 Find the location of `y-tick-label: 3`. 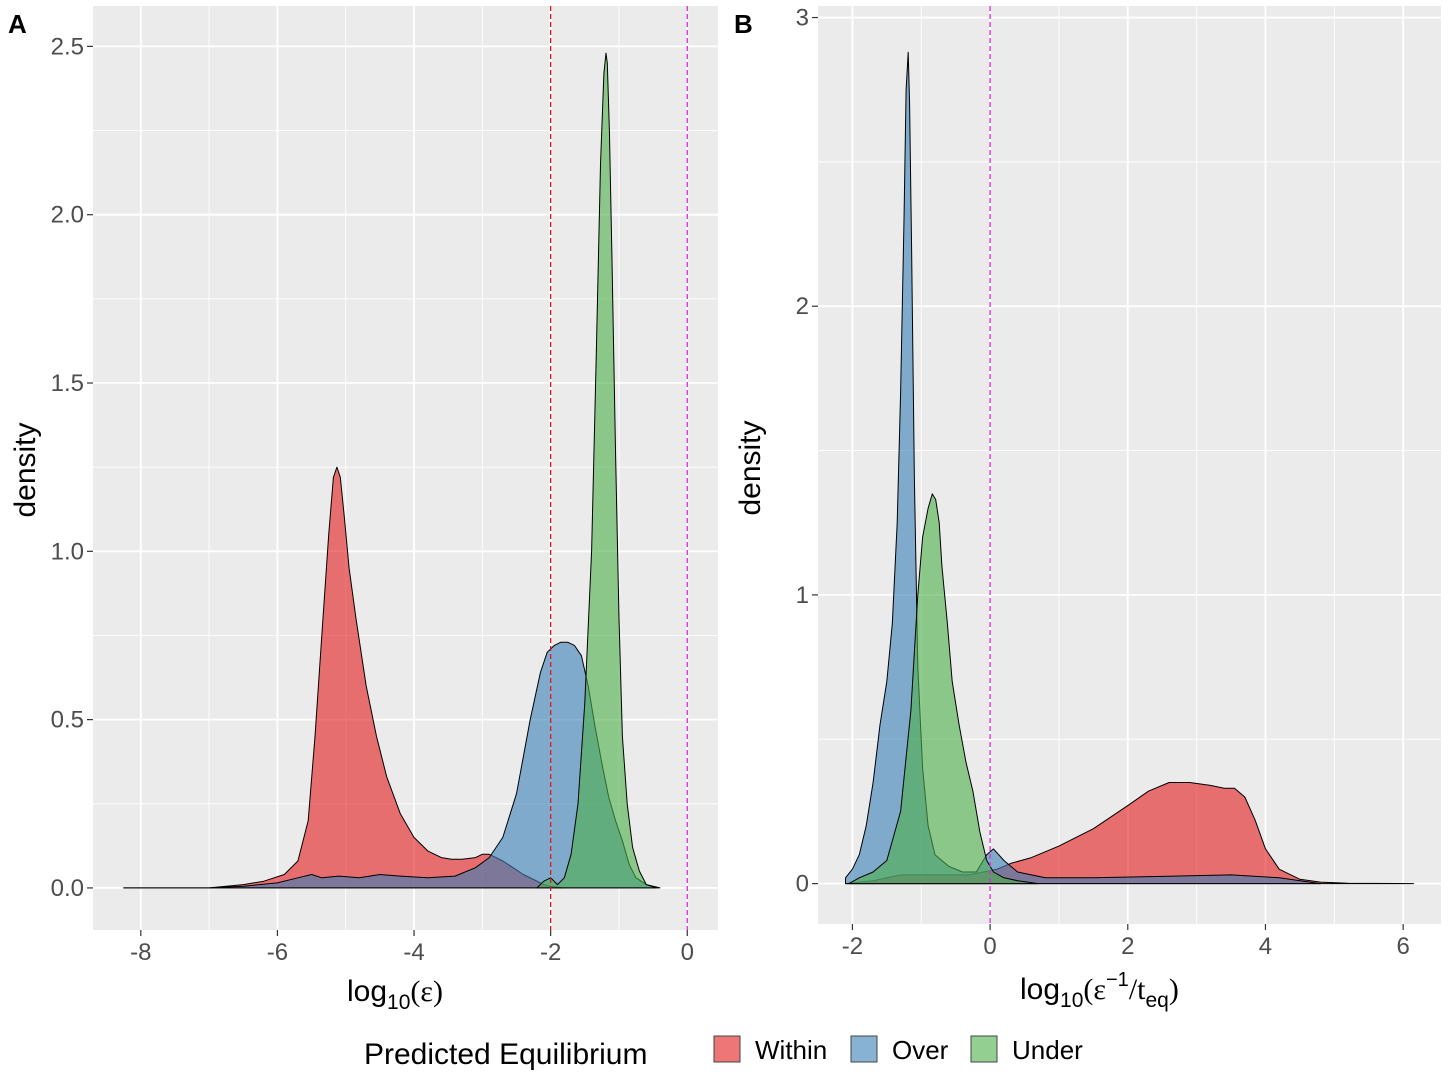

y-tick-label: 3 is located at coordinates (802, 18).